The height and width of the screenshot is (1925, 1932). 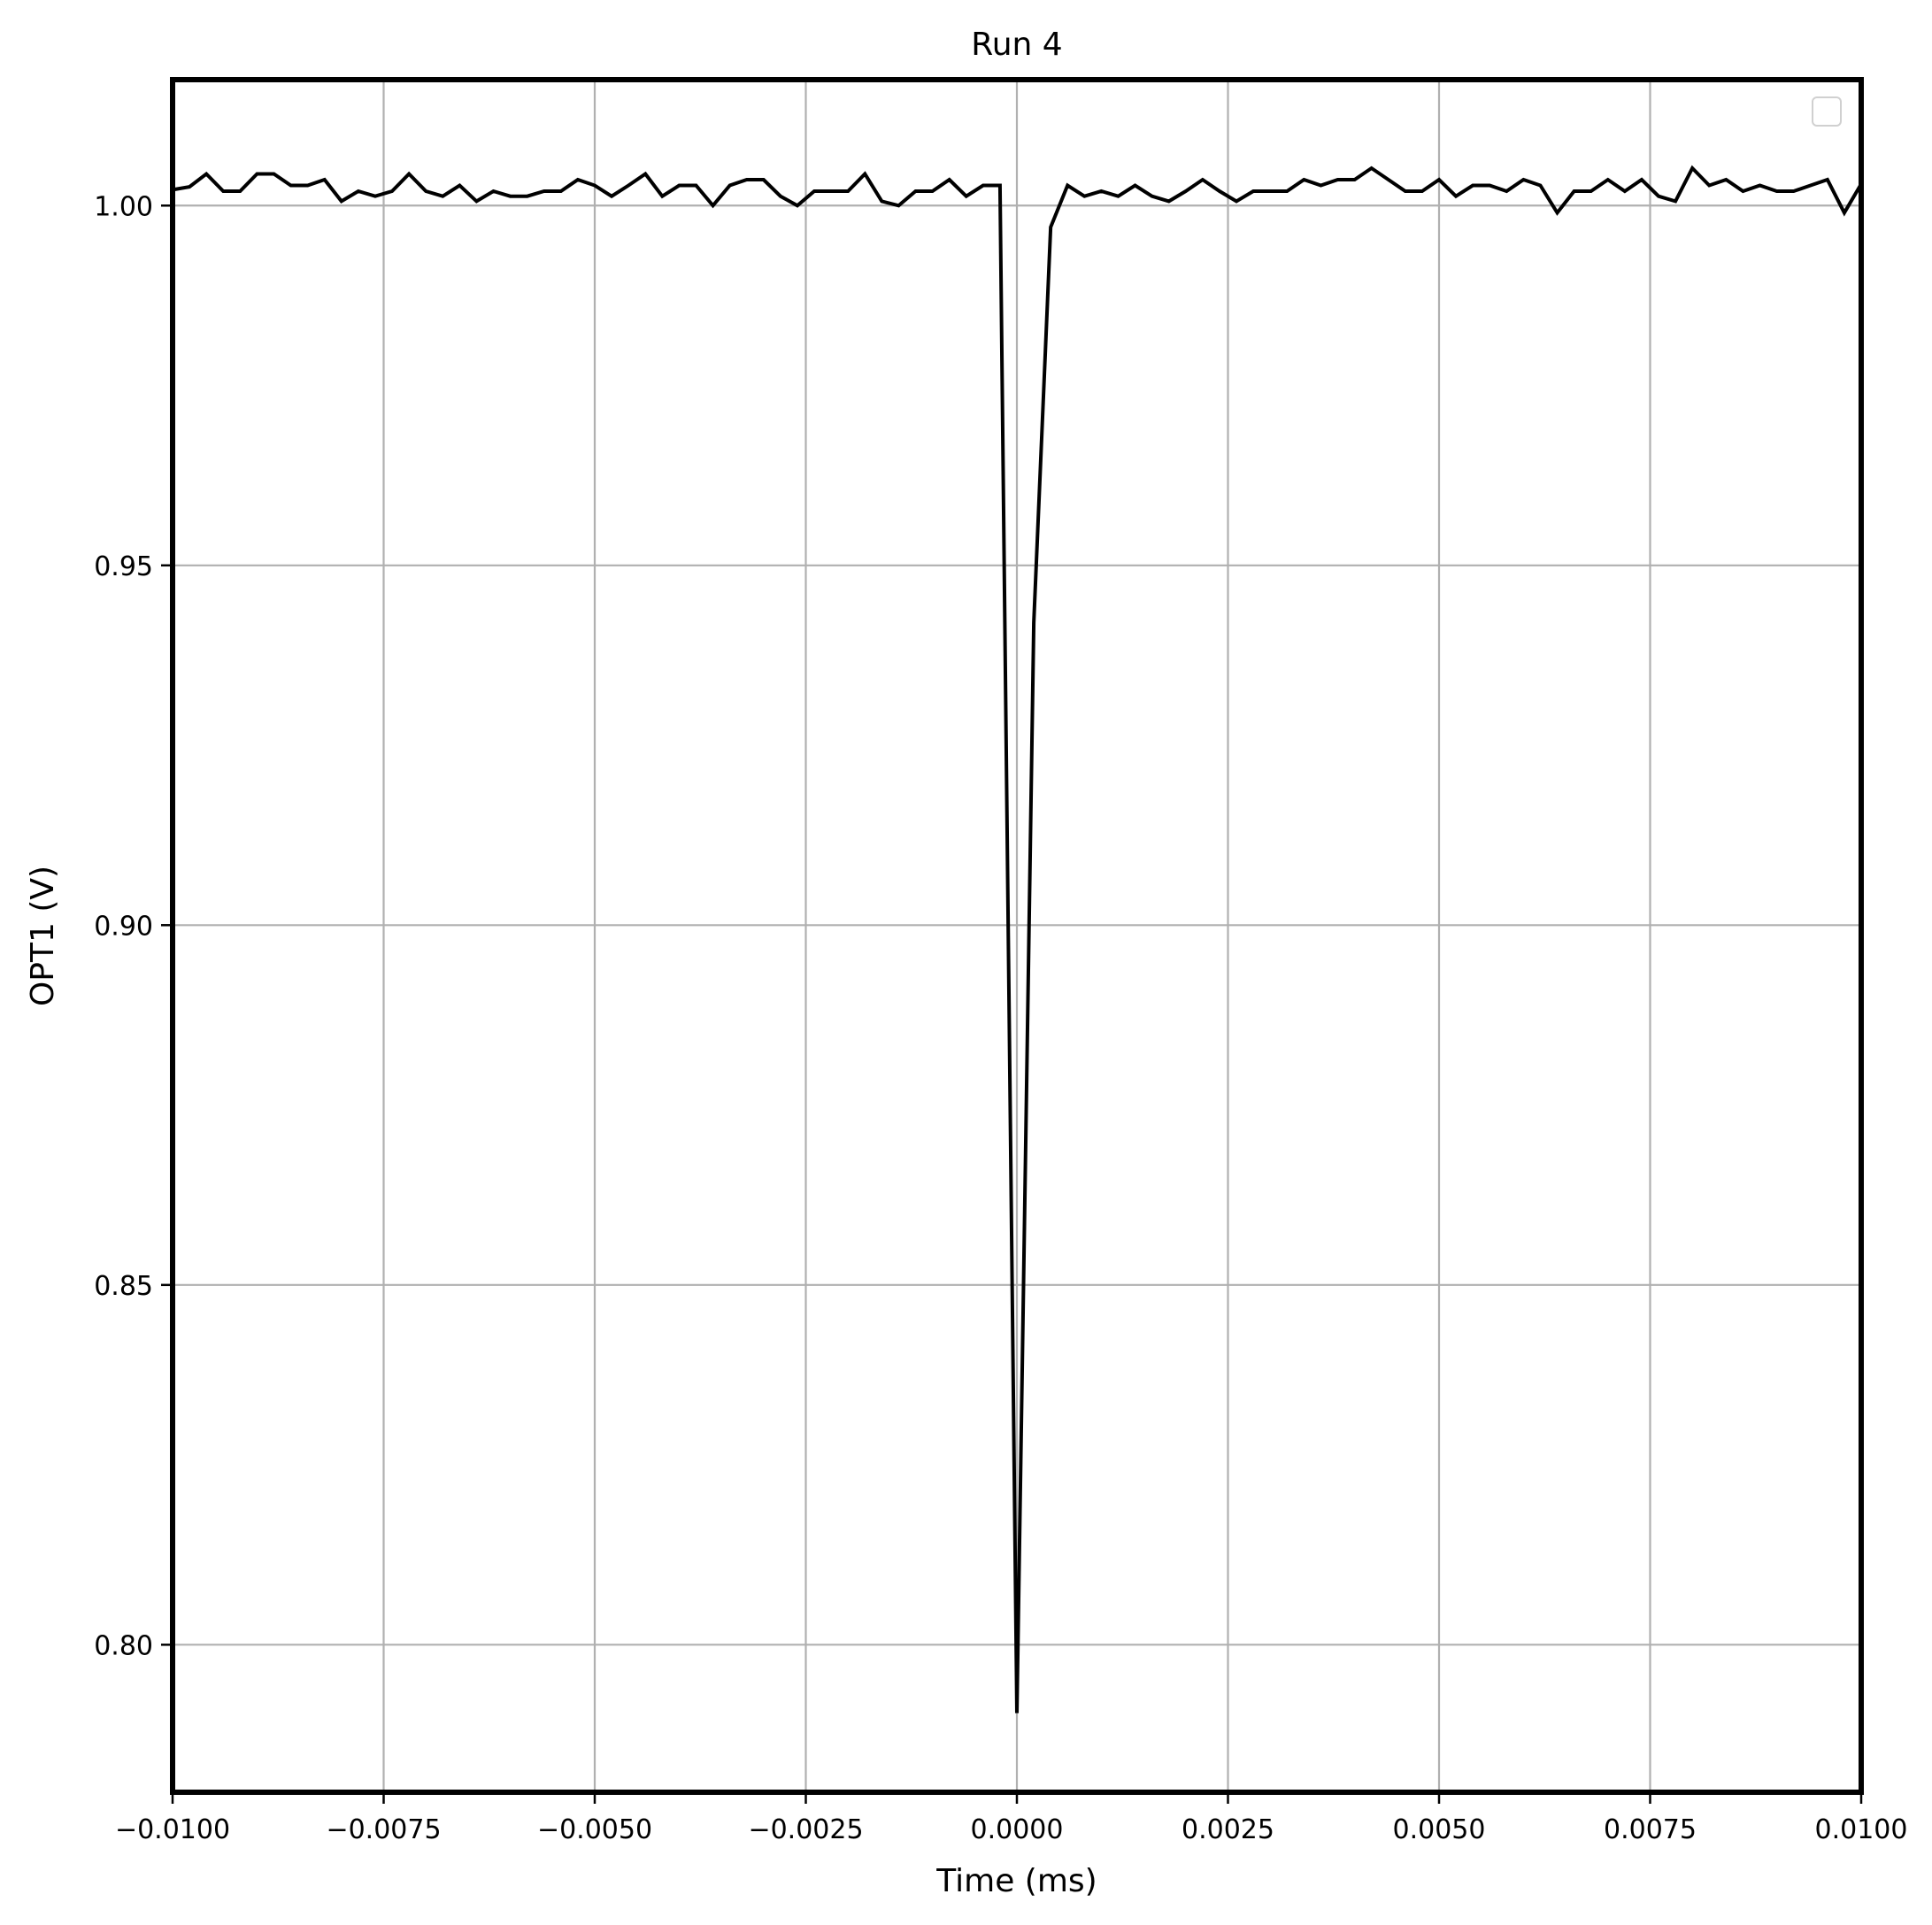 I want to click on x-tick-label: 0.0025, so click(x=1228, y=1830).